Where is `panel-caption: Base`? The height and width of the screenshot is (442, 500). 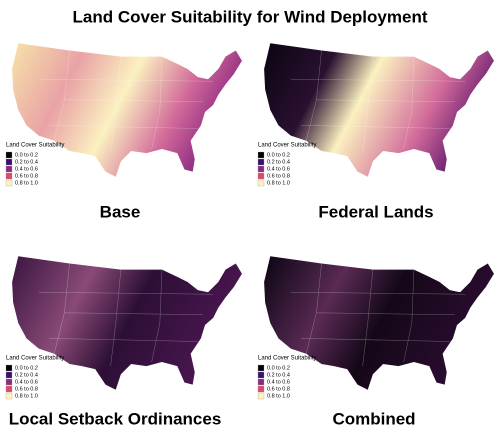 panel-caption: Base is located at coordinates (120, 211).